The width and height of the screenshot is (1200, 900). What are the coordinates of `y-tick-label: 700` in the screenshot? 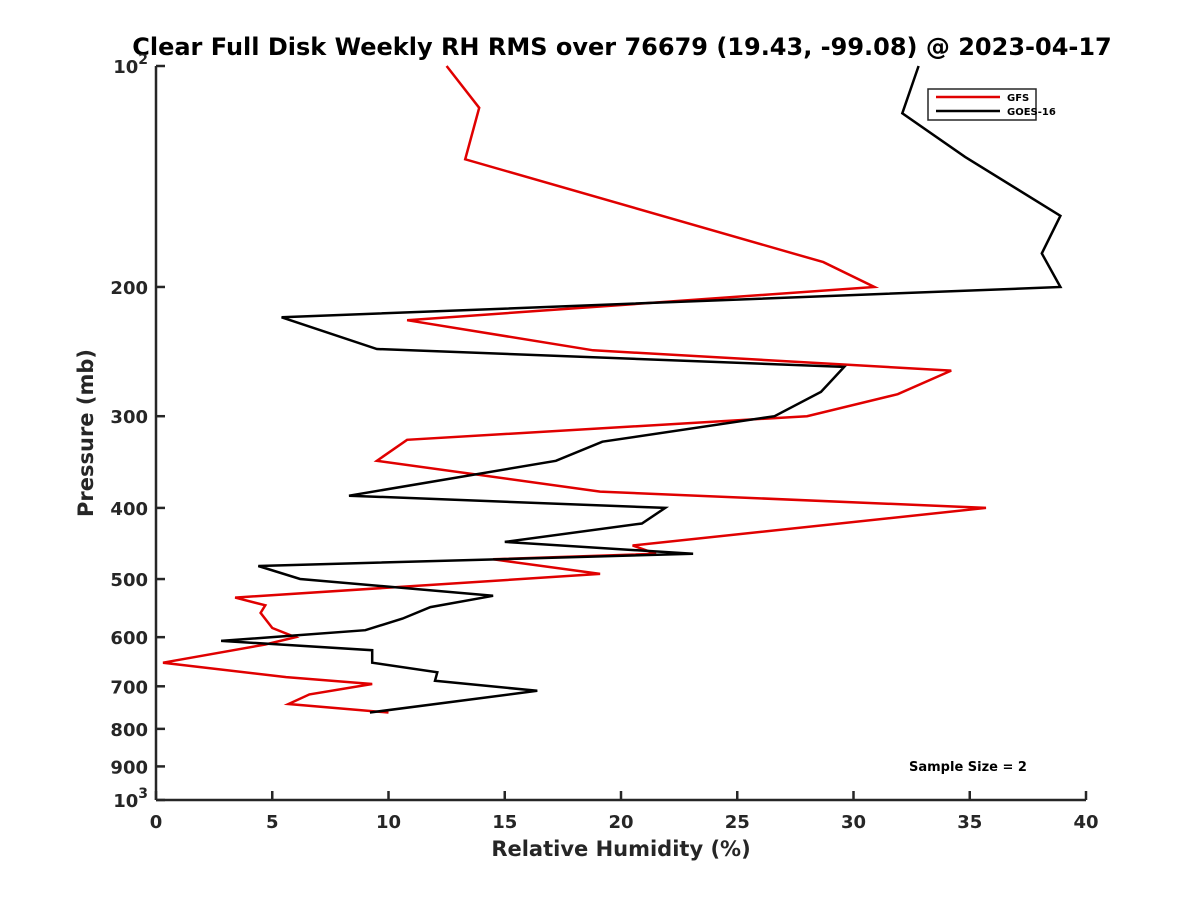 It's located at (129, 687).